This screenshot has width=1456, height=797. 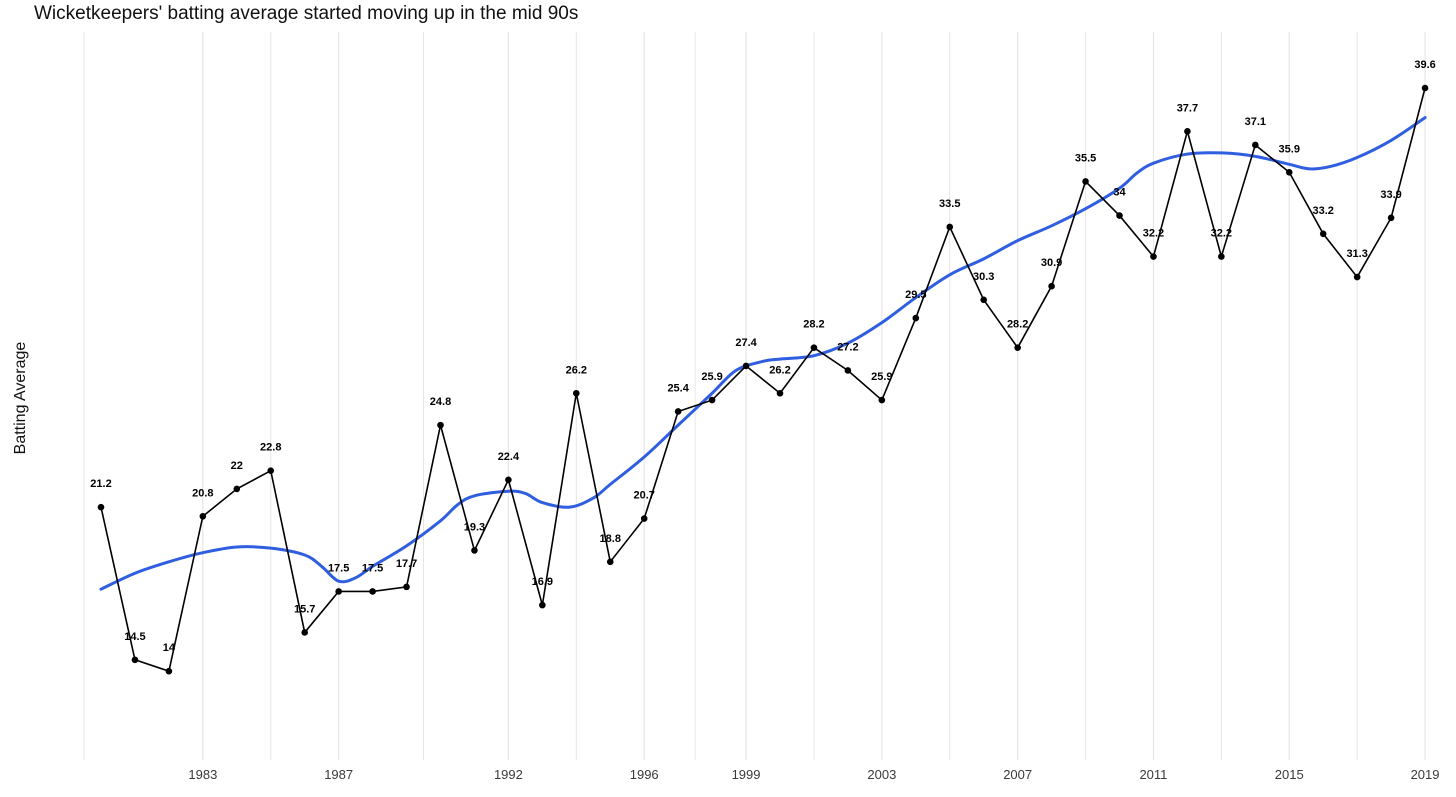 What do you see at coordinates (270, 448) in the screenshot?
I see `data-label: 22.8` at bounding box center [270, 448].